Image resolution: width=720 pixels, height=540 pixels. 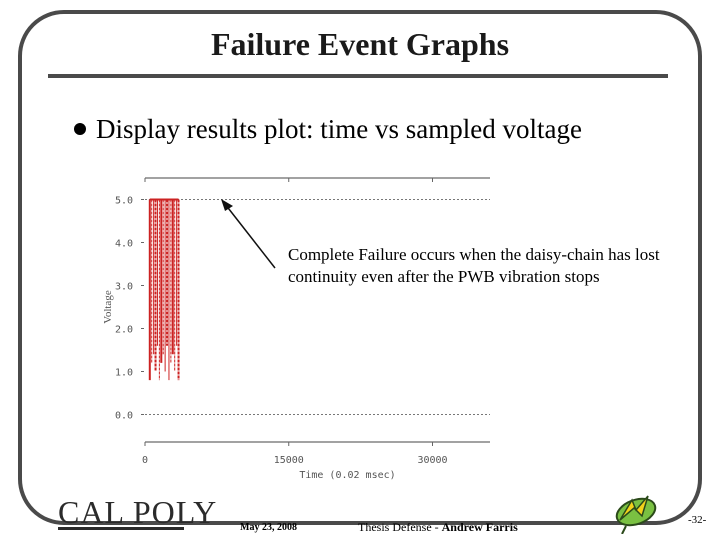 I want to click on title-divider, so click(x=358, y=76).